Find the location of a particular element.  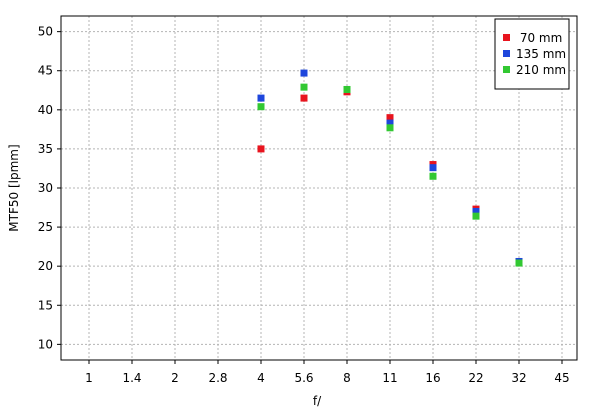

x-tick-label: 4 is located at coordinates (261, 378).